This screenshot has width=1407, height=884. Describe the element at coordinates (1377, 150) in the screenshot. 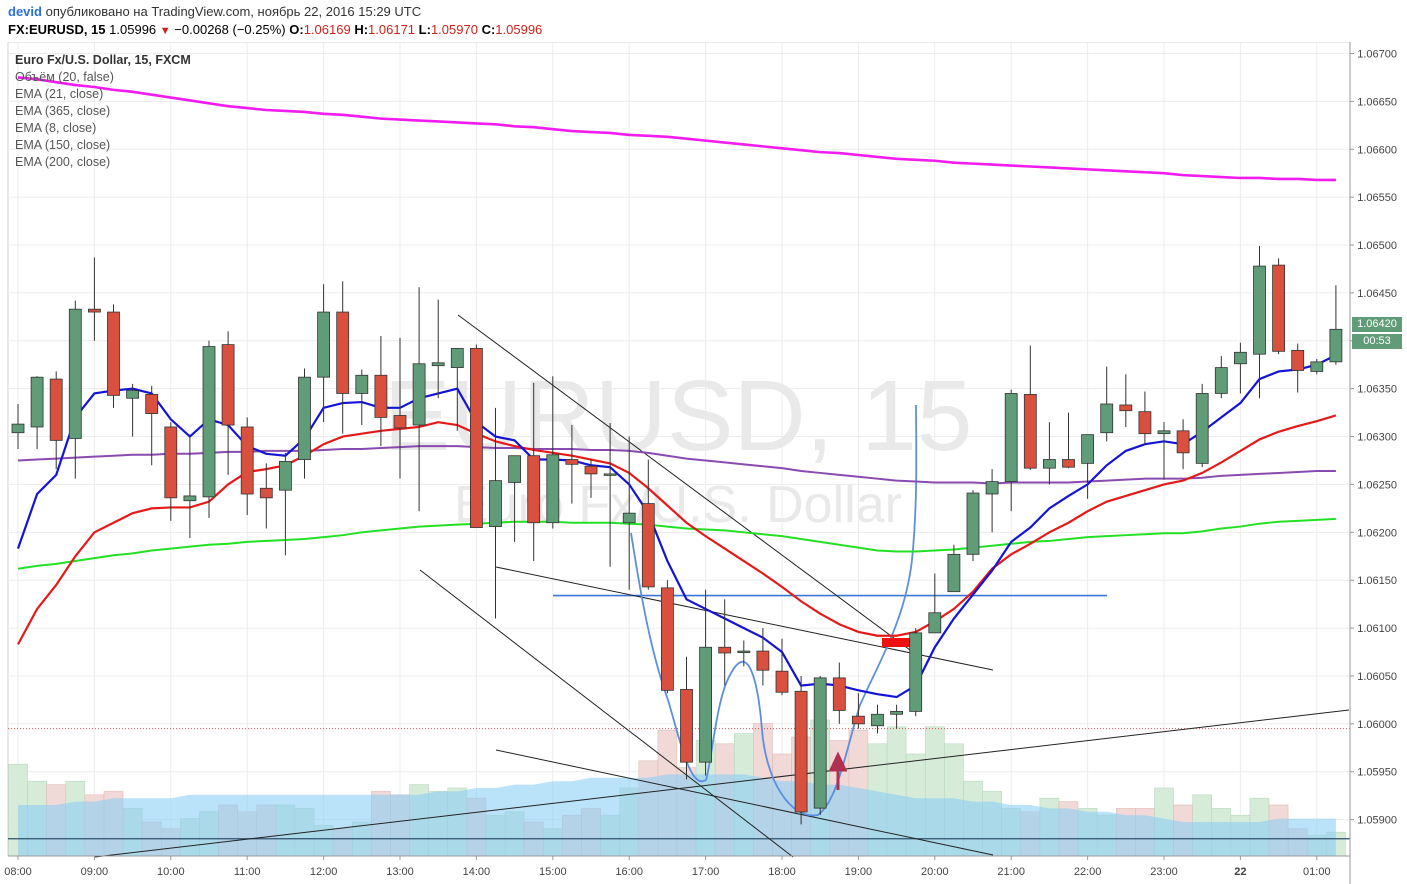

I see `y-tick-label: 1.06600` at that location.